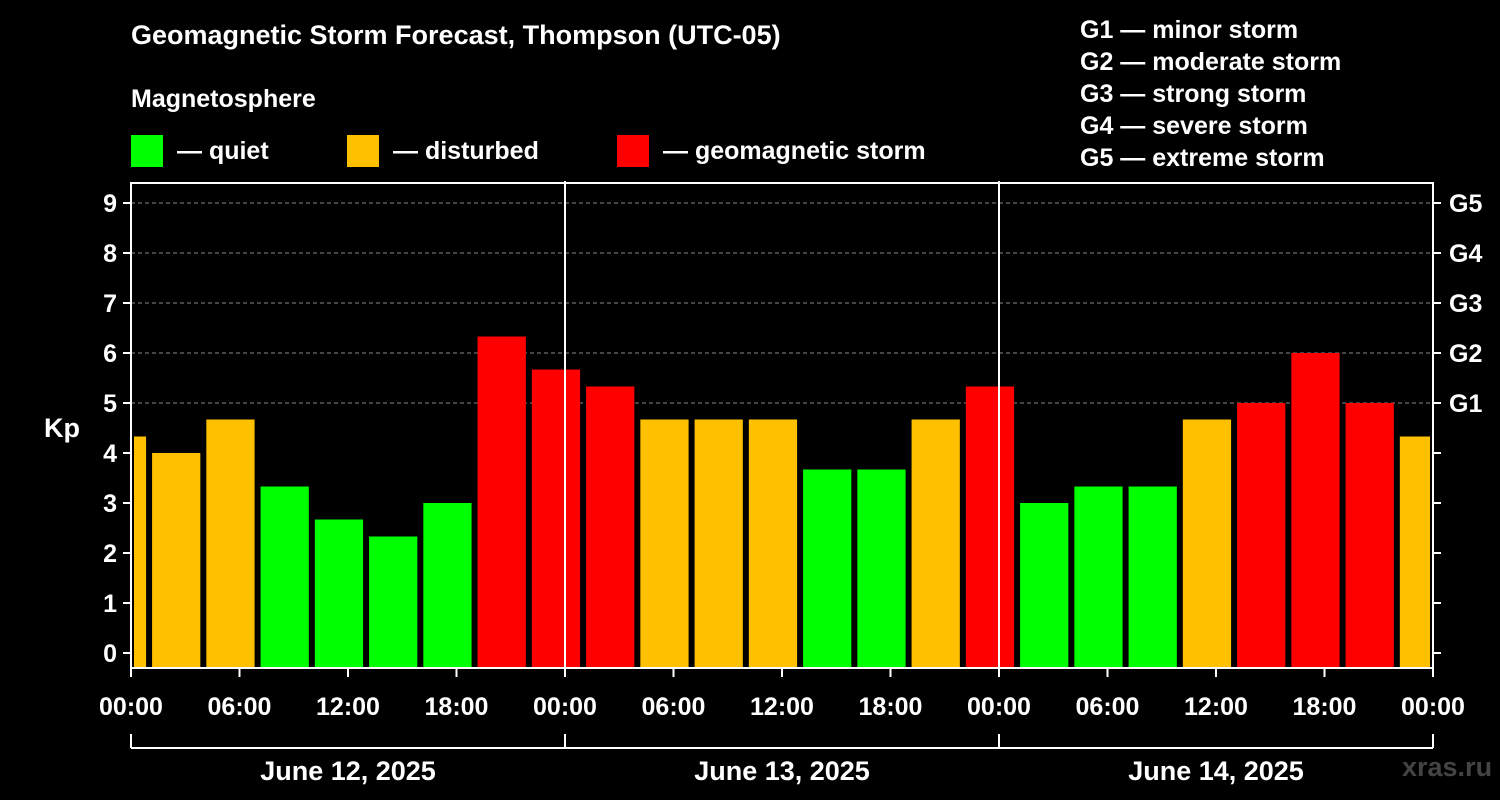  What do you see at coordinates (110, 204) in the screenshot?
I see `y-tick-label: 9` at bounding box center [110, 204].